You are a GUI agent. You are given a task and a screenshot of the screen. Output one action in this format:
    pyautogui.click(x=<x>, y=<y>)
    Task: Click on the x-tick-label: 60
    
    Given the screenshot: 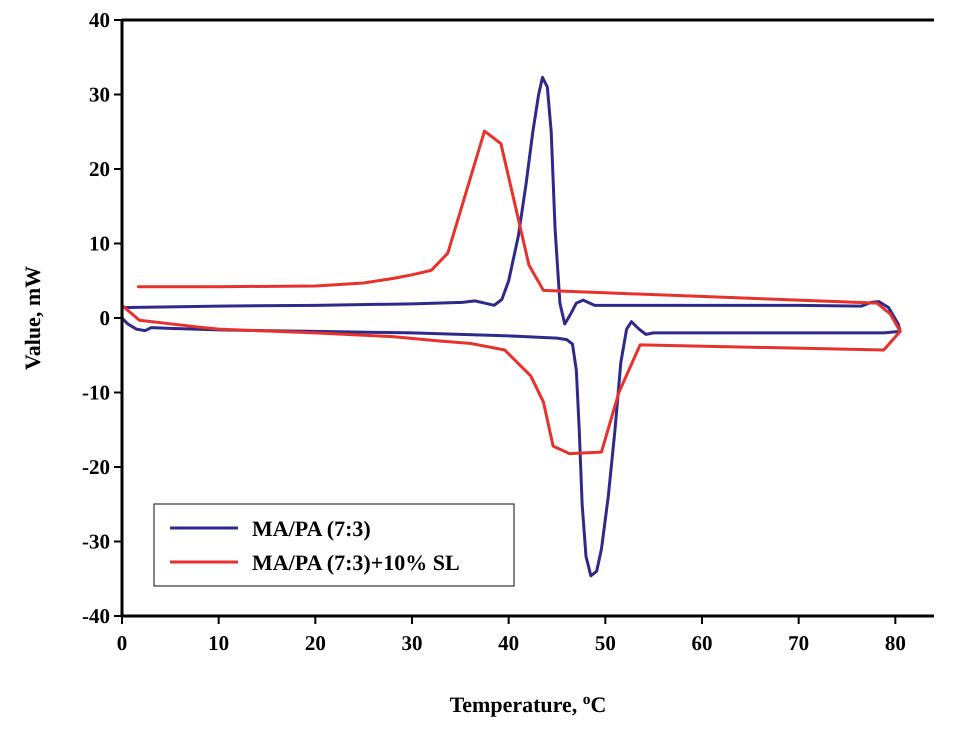 What is the action you would take?
    pyautogui.click(x=702, y=643)
    